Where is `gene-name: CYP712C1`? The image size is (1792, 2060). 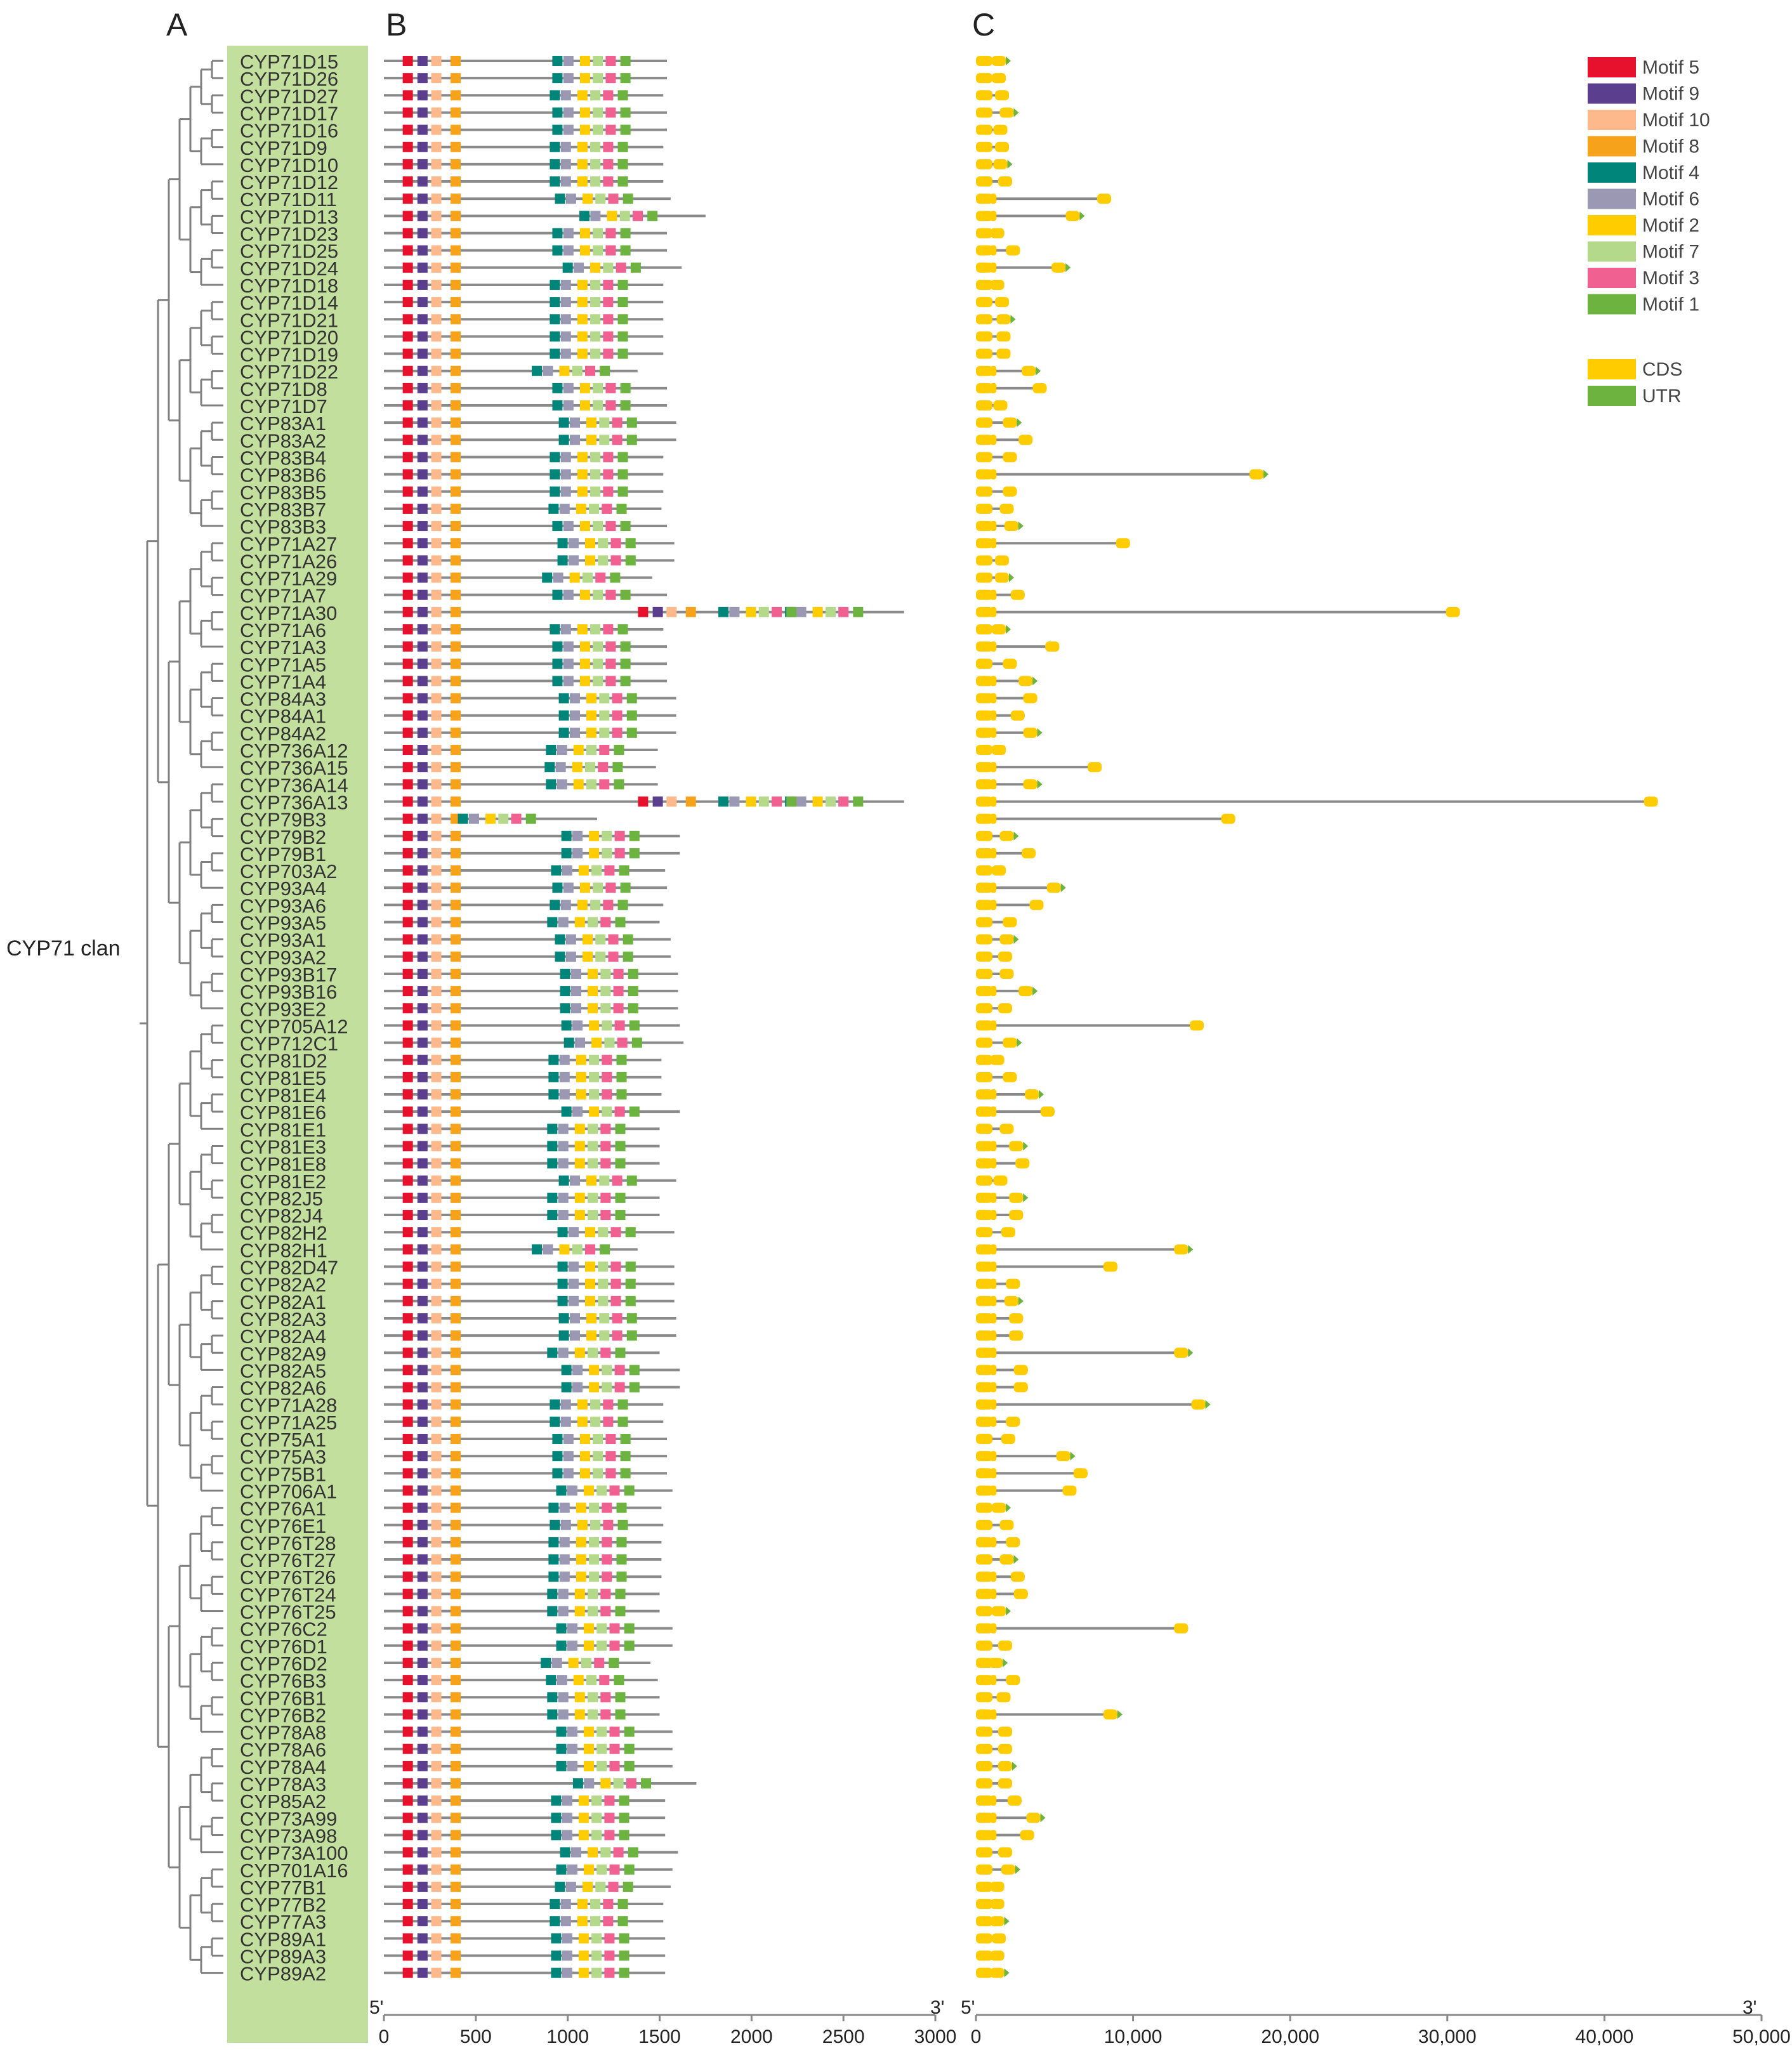
gene-name: CYP712C1 is located at coordinates (289, 1044).